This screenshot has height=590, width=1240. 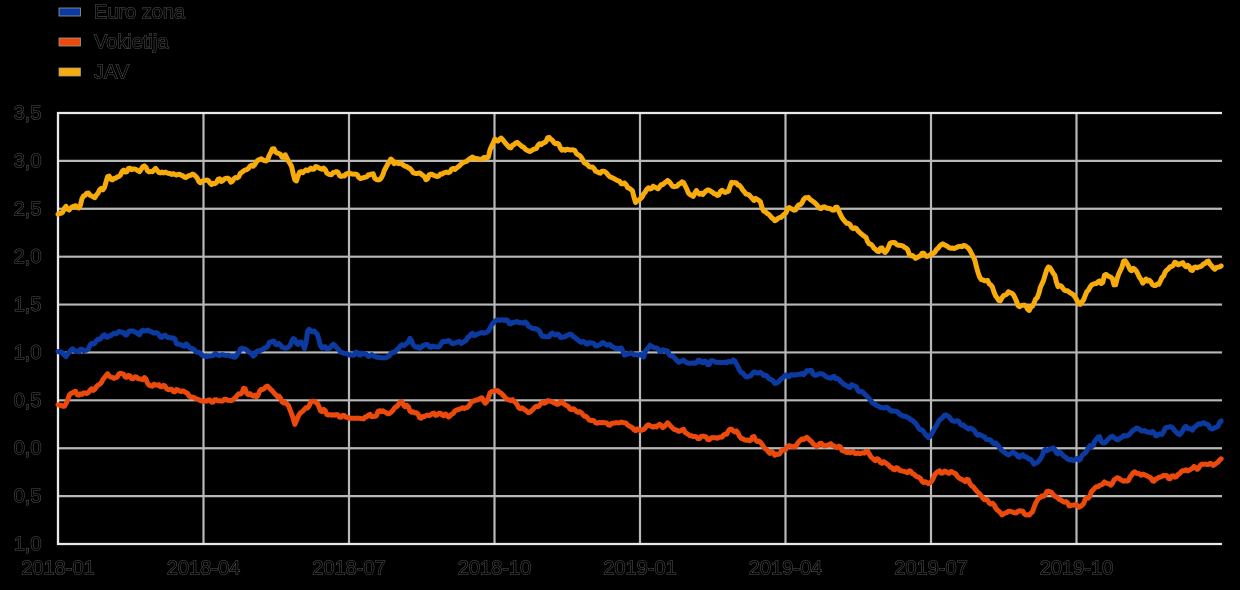 What do you see at coordinates (785, 569) in the screenshot?
I see `svg-text: 2019-04` at bounding box center [785, 569].